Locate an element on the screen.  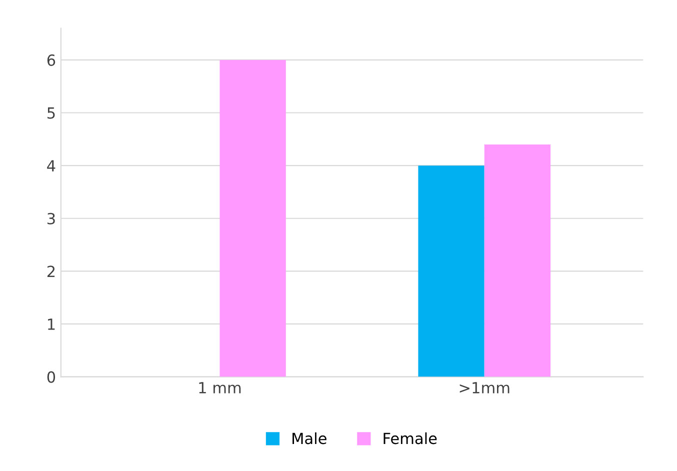
legend-label: Male is located at coordinates (309, 438).